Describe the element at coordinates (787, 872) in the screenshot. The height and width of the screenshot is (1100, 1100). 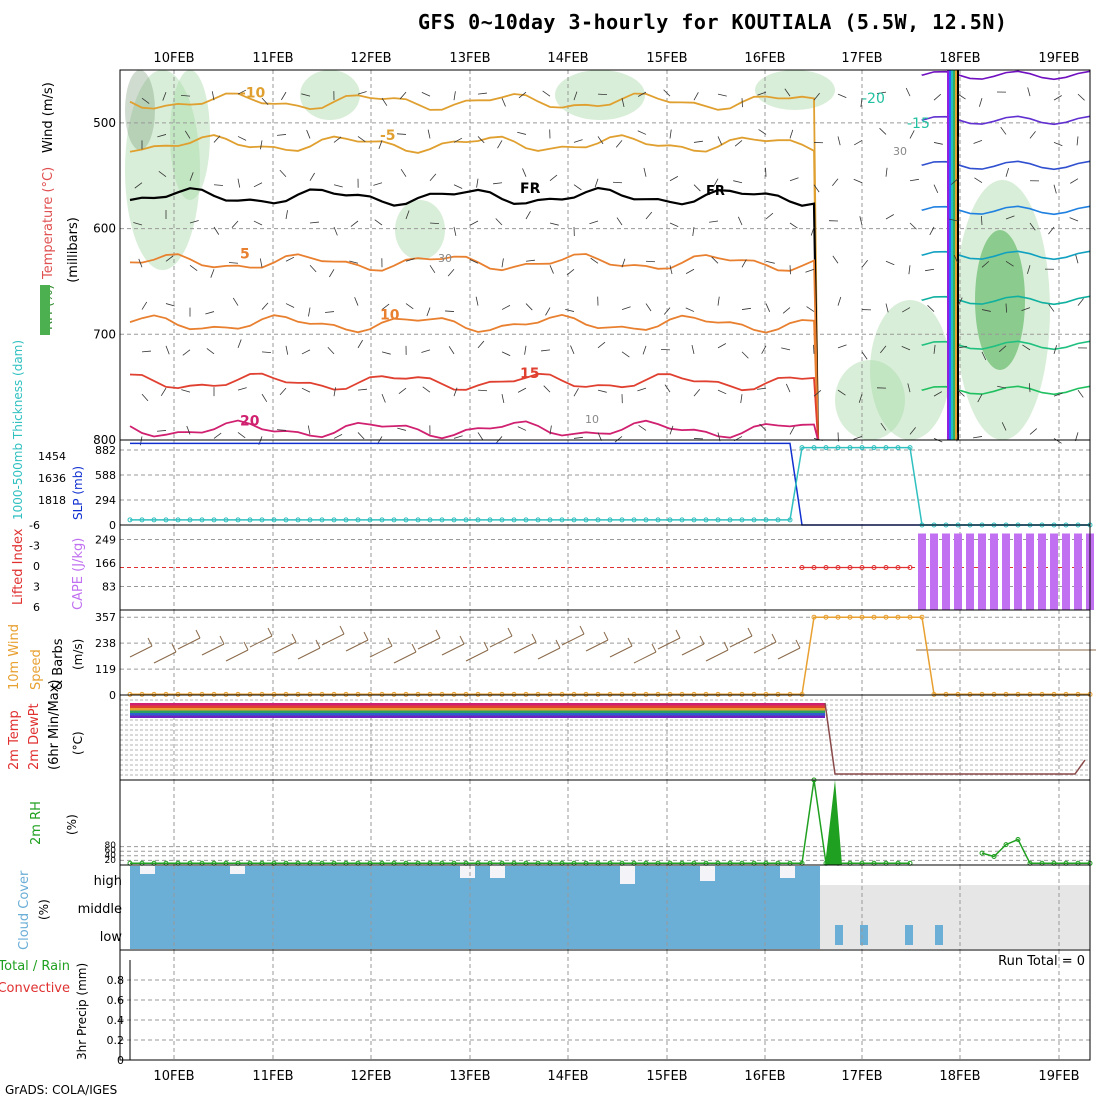
I see `cloud-gap` at that location.